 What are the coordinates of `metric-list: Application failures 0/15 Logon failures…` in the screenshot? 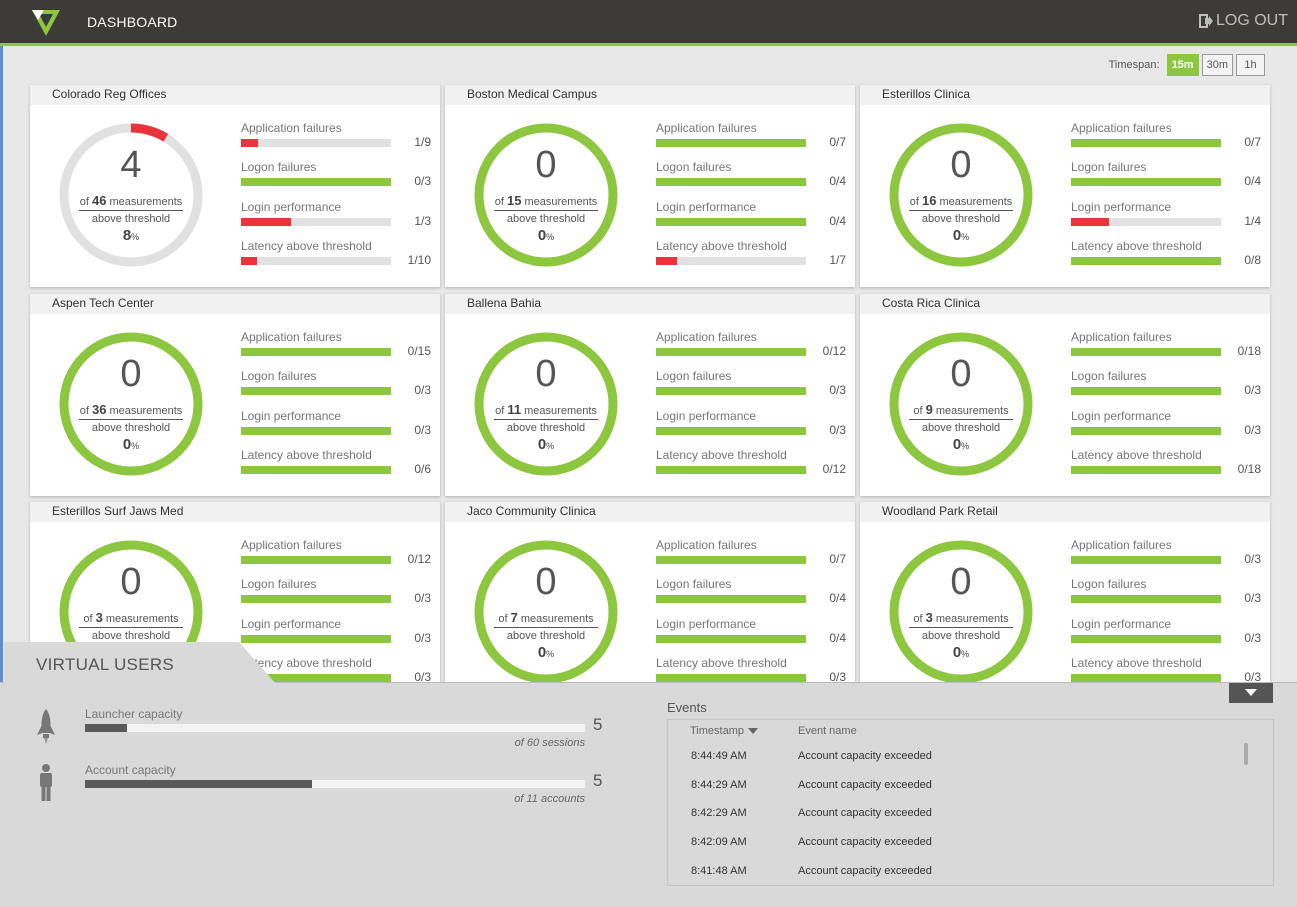 It's located at (336, 408).